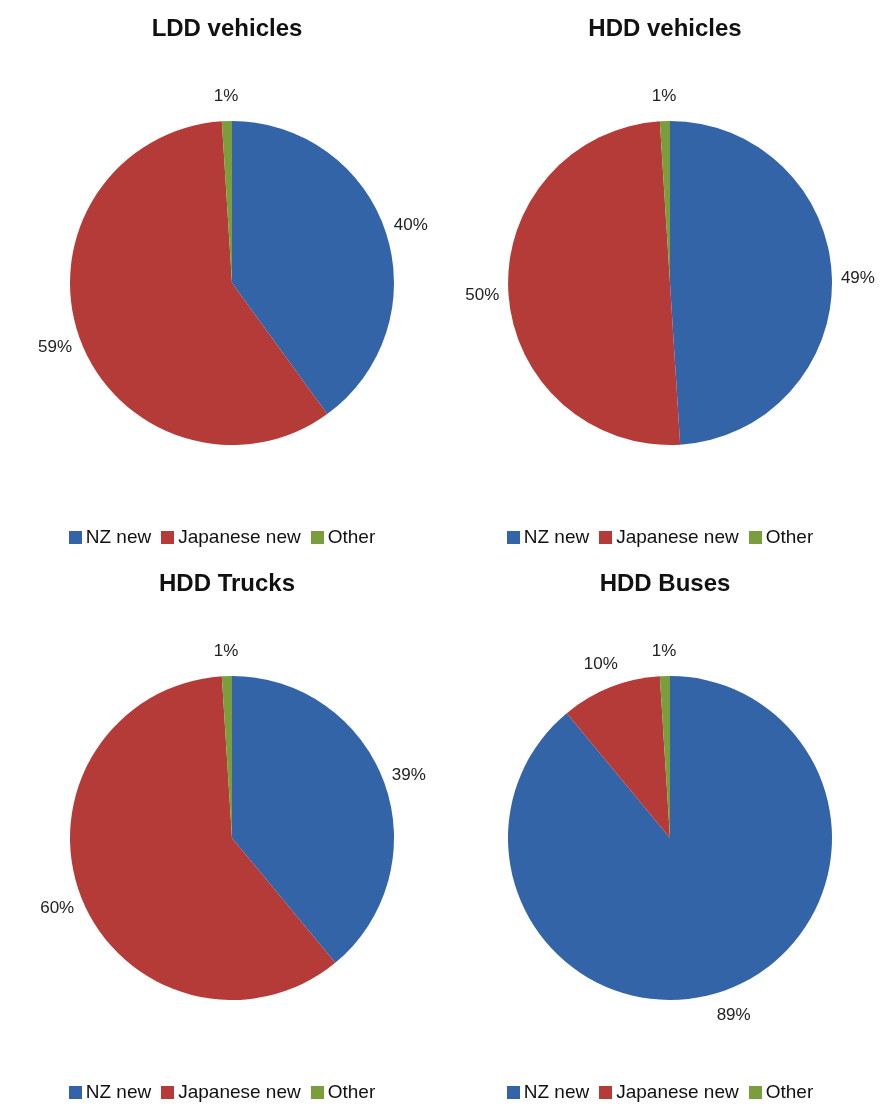 The image size is (895, 1120). What do you see at coordinates (482, 295) in the screenshot?
I see `data-label: 50%` at bounding box center [482, 295].